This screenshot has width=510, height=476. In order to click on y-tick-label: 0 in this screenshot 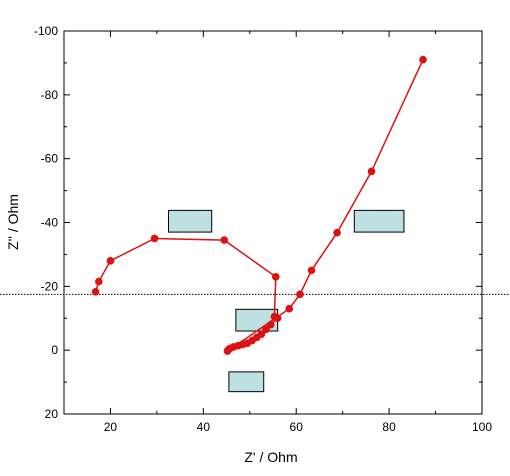, I will do `click(54, 350)`.